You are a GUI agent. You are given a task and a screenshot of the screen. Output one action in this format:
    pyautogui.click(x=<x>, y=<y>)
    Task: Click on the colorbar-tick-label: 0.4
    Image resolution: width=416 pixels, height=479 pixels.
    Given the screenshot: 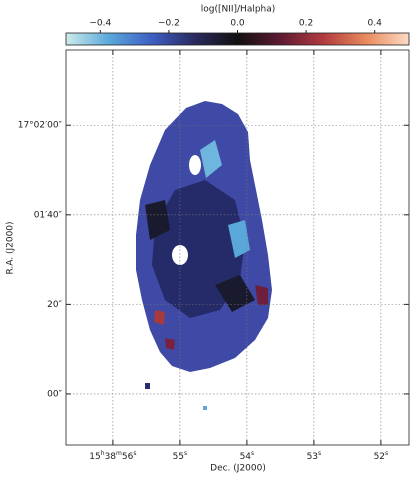 What is the action you would take?
    pyautogui.click(x=375, y=24)
    